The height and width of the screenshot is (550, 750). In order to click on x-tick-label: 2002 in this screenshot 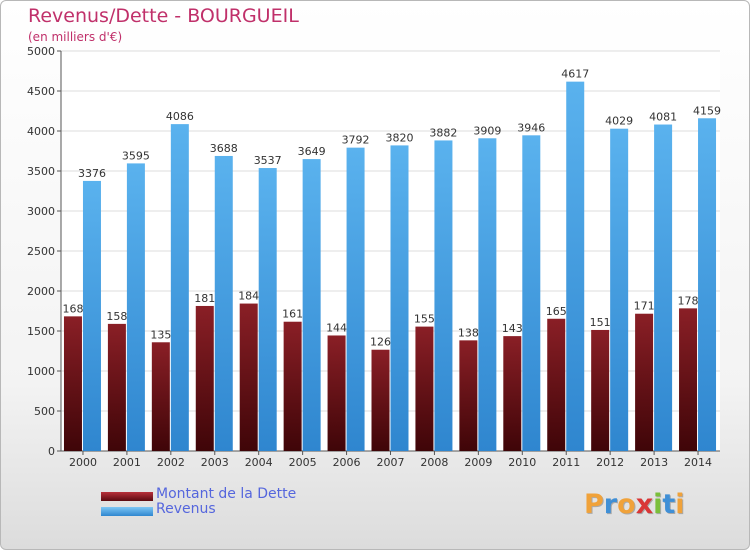, I will do `click(171, 462)`.